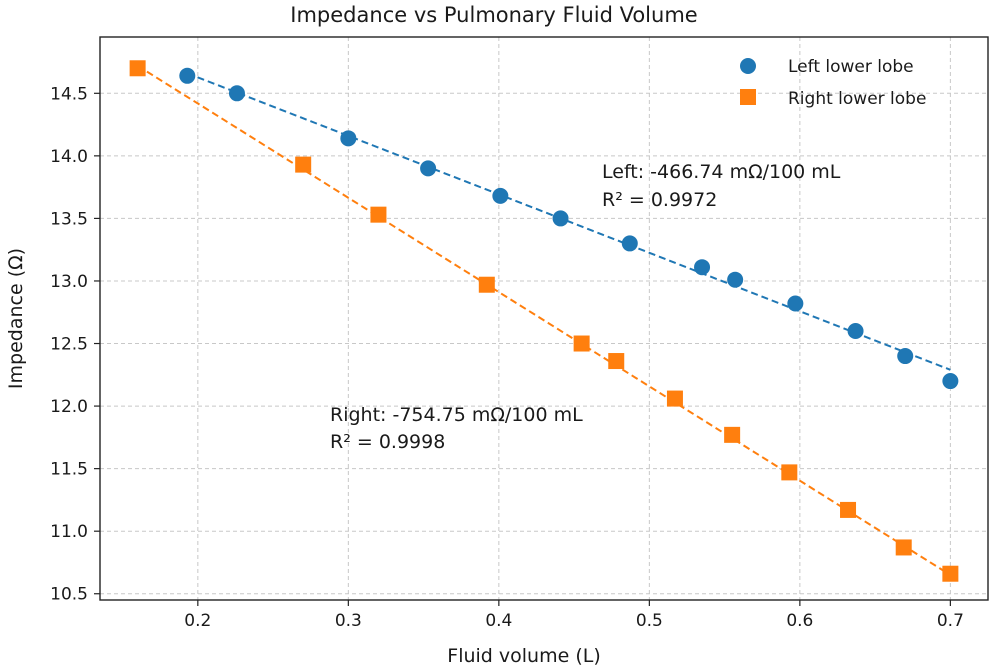 Image resolution: width=990 pixels, height=668 pixels. I want to click on y-tick-label: 14.5, so click(69, 94).